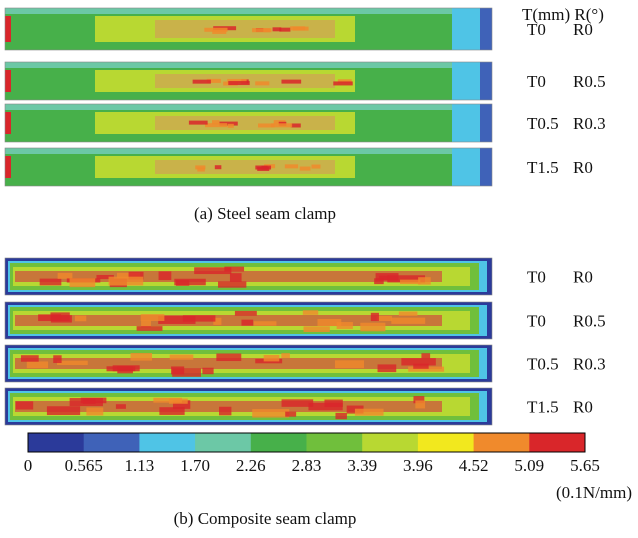 The height and width of the screenshot is (538, 638). Describe the element at coordinates (589, 320) in the screenshot. I see `row-label-r: R0.5` at that location.